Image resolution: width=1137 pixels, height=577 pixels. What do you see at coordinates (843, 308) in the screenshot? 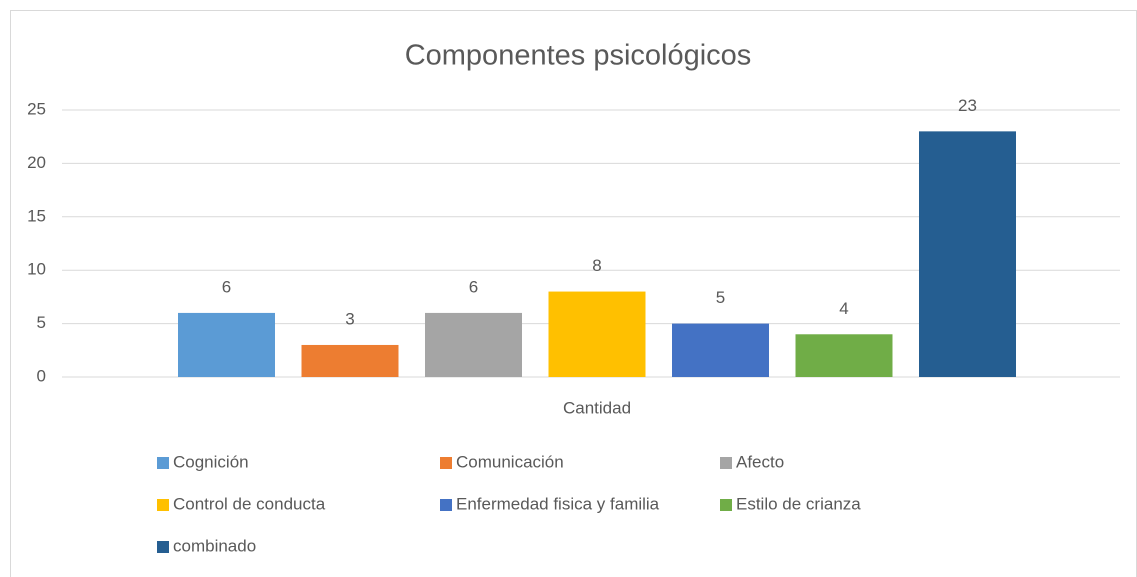
I see `data-label: 4` at bounding box center [843, 308].